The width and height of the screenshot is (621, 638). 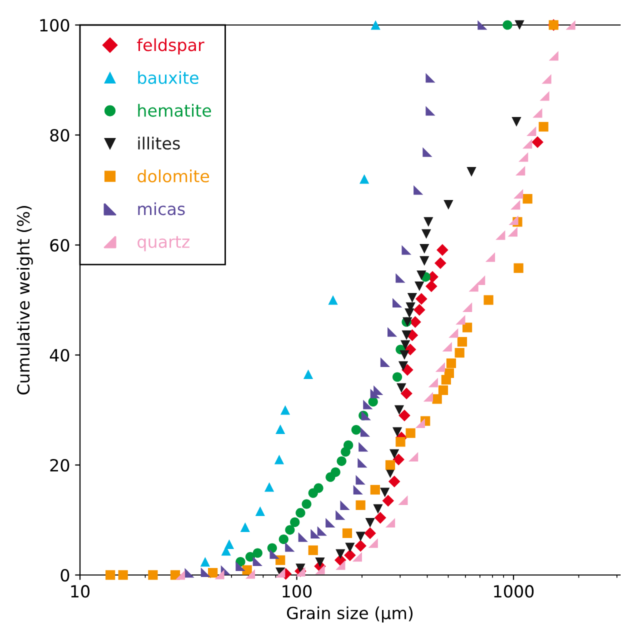 What do you see at coordinates (24, 300) in the screenshot?
I see `y-axis-title: Cumulative weight (%)` at bounding box center [24, 300].